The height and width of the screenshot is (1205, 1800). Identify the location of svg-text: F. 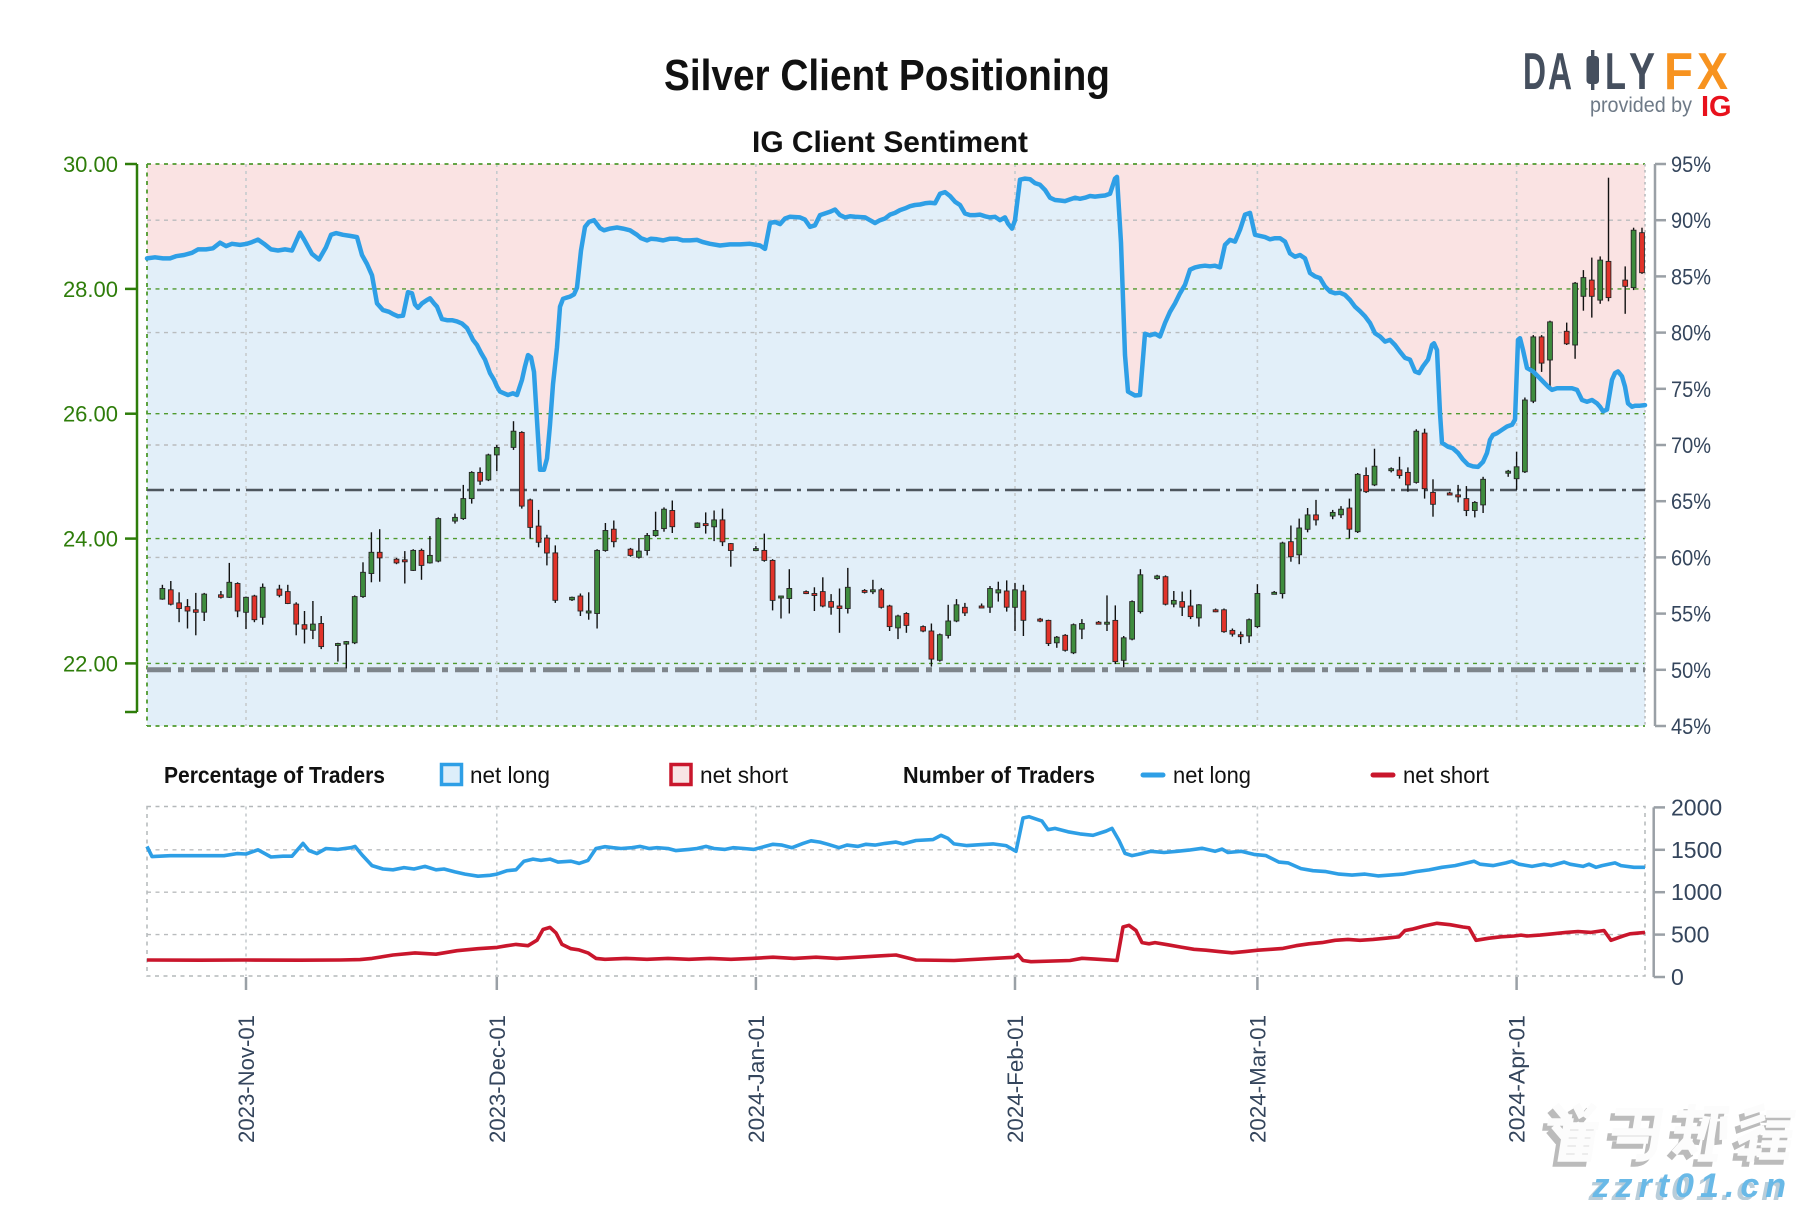
(1678, 72).